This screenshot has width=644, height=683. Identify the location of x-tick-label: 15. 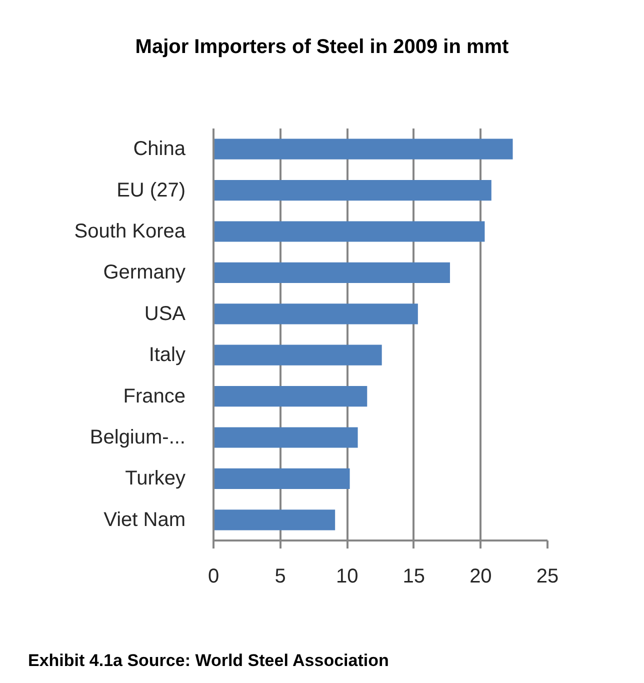
(414, 577).